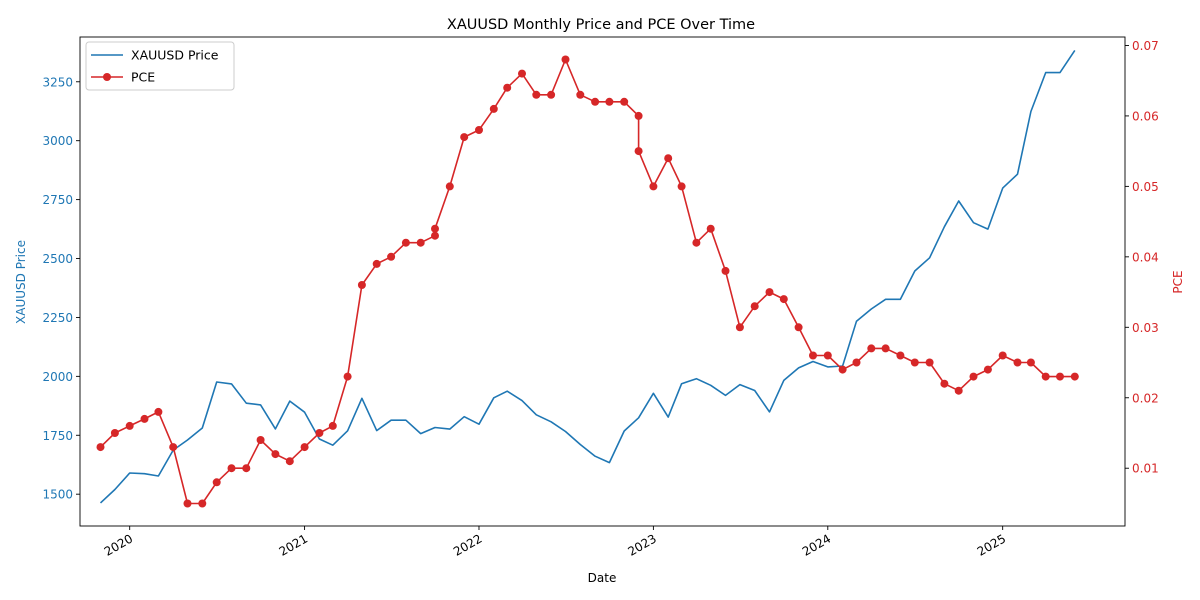 The width and height of the screenshot is (1200, 600). What do you see at coordinates (1145, 469) in the screenshot?
I see `y-right-tick-label-0.01: 0.01` at bounding box center [1145, 469].